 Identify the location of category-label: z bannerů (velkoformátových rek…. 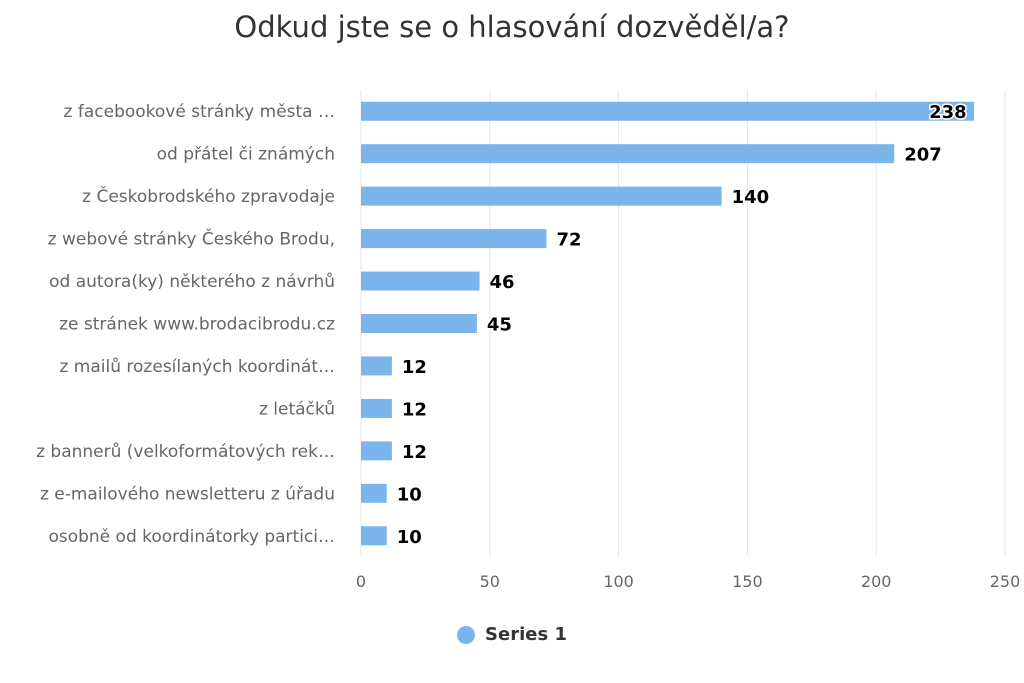
(185, 452).